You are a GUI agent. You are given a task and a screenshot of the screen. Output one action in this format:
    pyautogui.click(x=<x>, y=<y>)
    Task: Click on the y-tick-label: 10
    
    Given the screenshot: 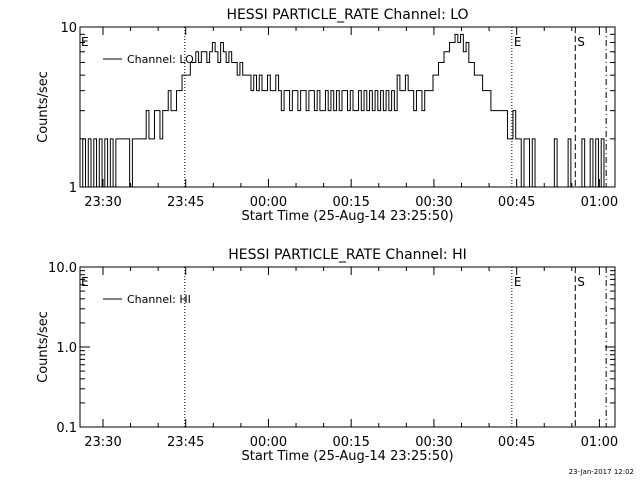 What is the action you would take?
    pyautogui.click(x=68, y=28)
    